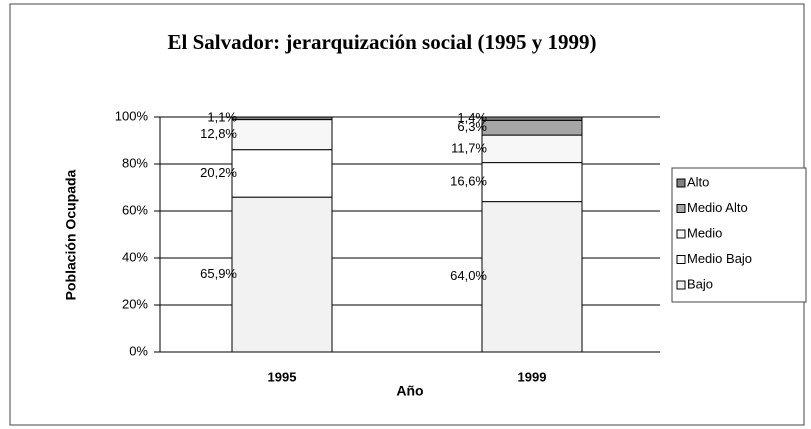 The width and height of the screenshot is (811, 429). Describe the element at coordinates (71, 234) in the screenshot. I see `y-axis-title: Población Ocupada` at that location.